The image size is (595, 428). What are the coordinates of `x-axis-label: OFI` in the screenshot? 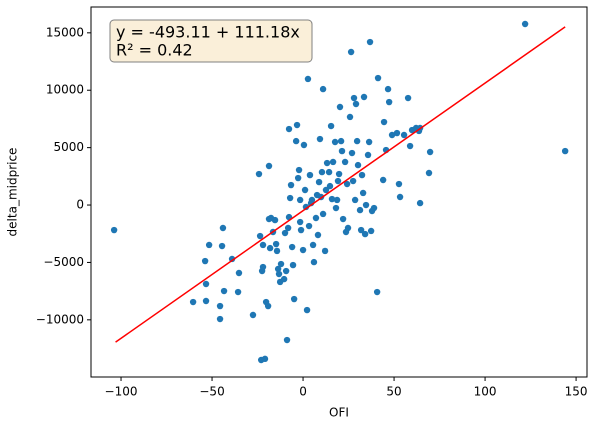 It's located at (339, 413).